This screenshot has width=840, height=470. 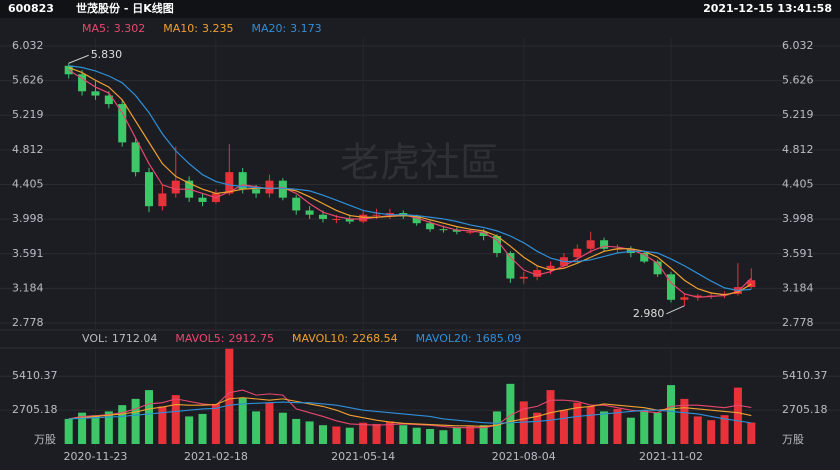 What do you see at coordinates (306, 28) in the screenshot?
I see `legend-value: 3.173` at bounding box center [306, 28].